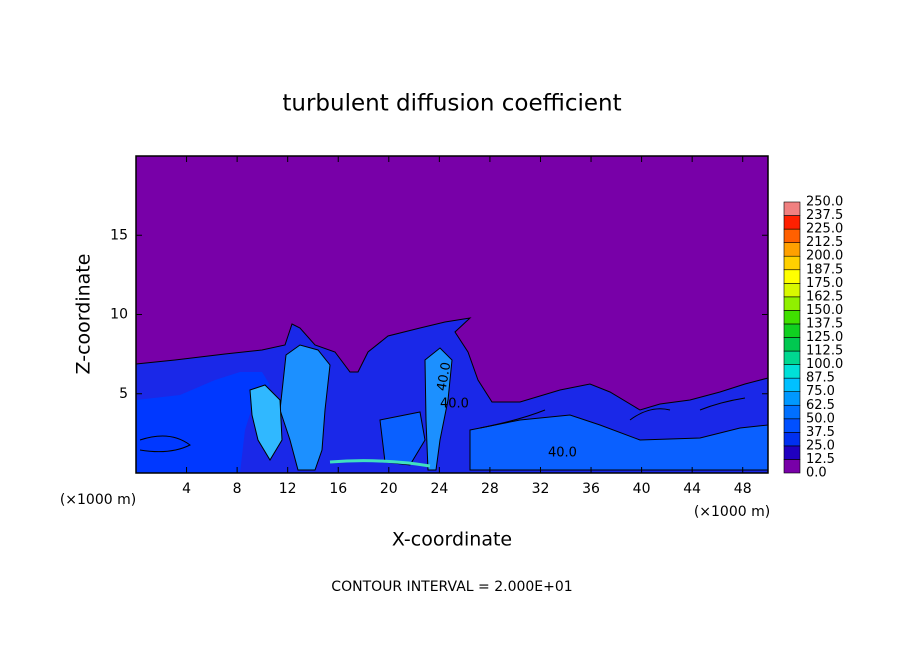 The width and height of the screenshot is (904, 658). What do you see at coordinates (820, 459) in the screenshot?
I see `colorbar-label: 12.5` at bounding box center [820, 459].